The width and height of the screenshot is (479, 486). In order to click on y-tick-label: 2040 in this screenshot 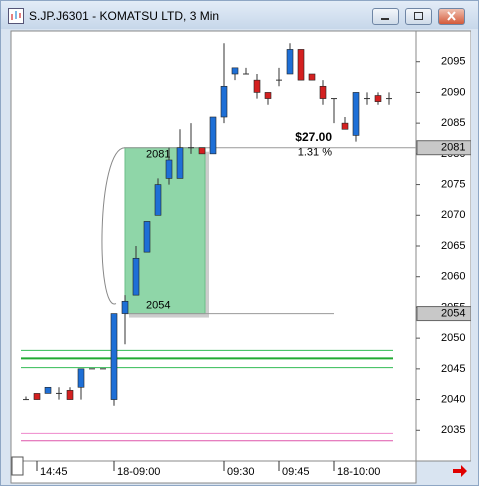, I will do `click(453, 399)`.